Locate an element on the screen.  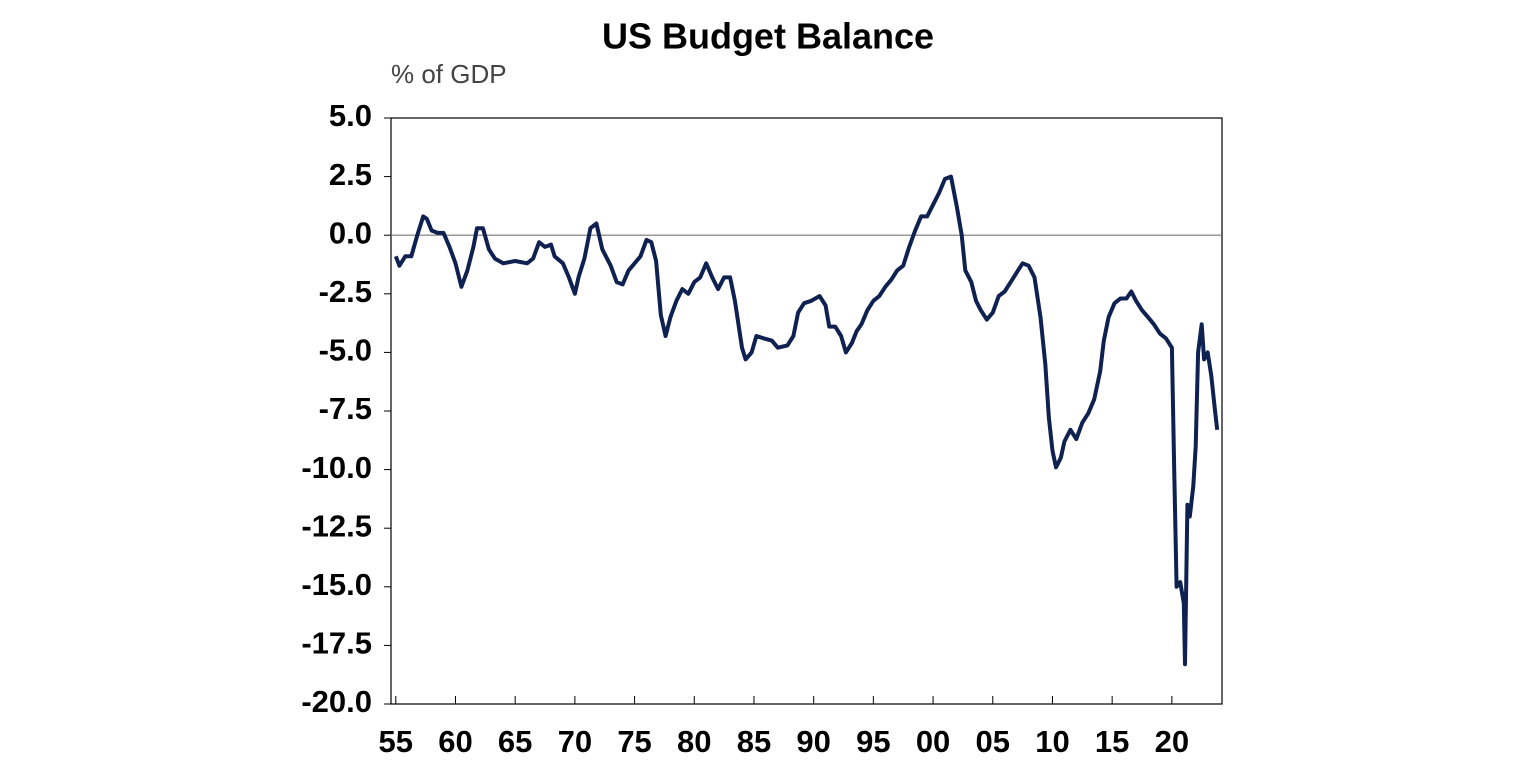
x-tick-label: 15 is located at coordinates (1112, 741).